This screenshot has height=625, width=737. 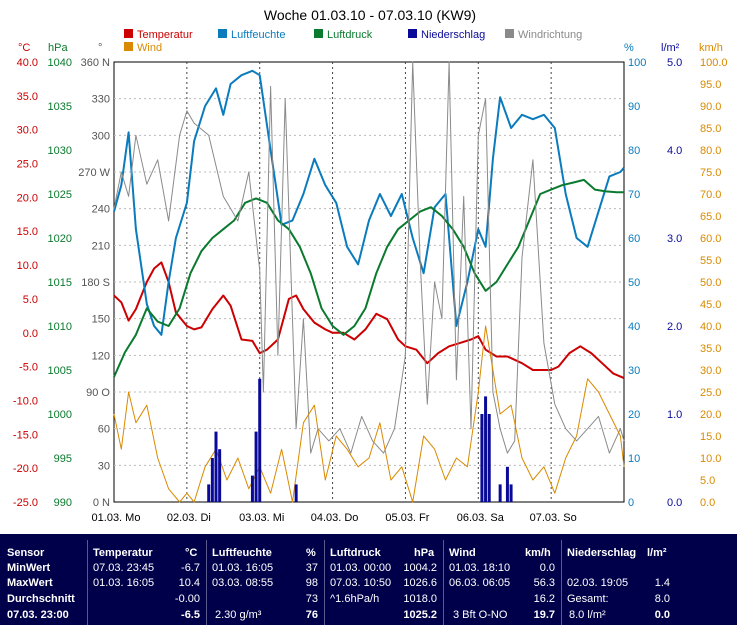 I want to click on humidity-tick-4: 60, so click(x=634, y=239).